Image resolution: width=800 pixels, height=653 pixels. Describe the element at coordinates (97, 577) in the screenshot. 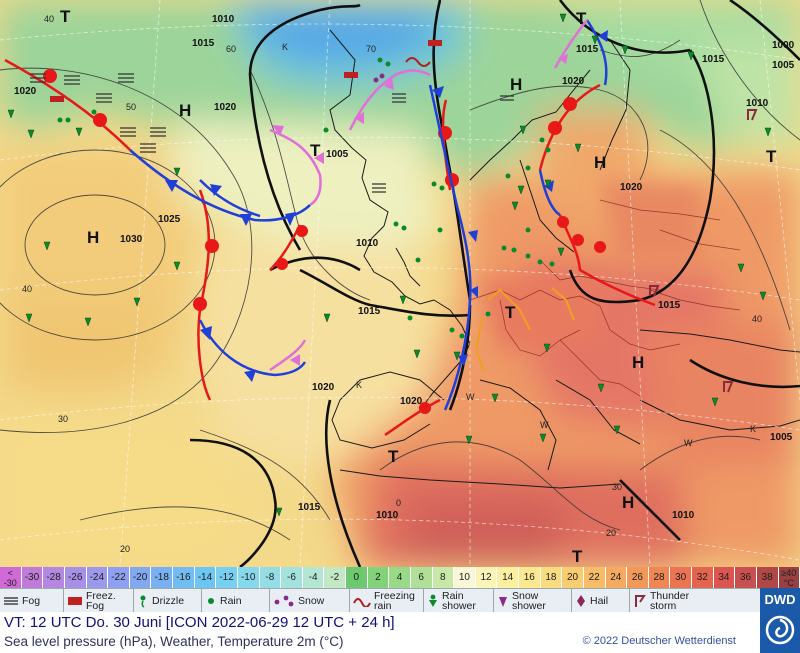

I see `scale-cell: -24` at that location.